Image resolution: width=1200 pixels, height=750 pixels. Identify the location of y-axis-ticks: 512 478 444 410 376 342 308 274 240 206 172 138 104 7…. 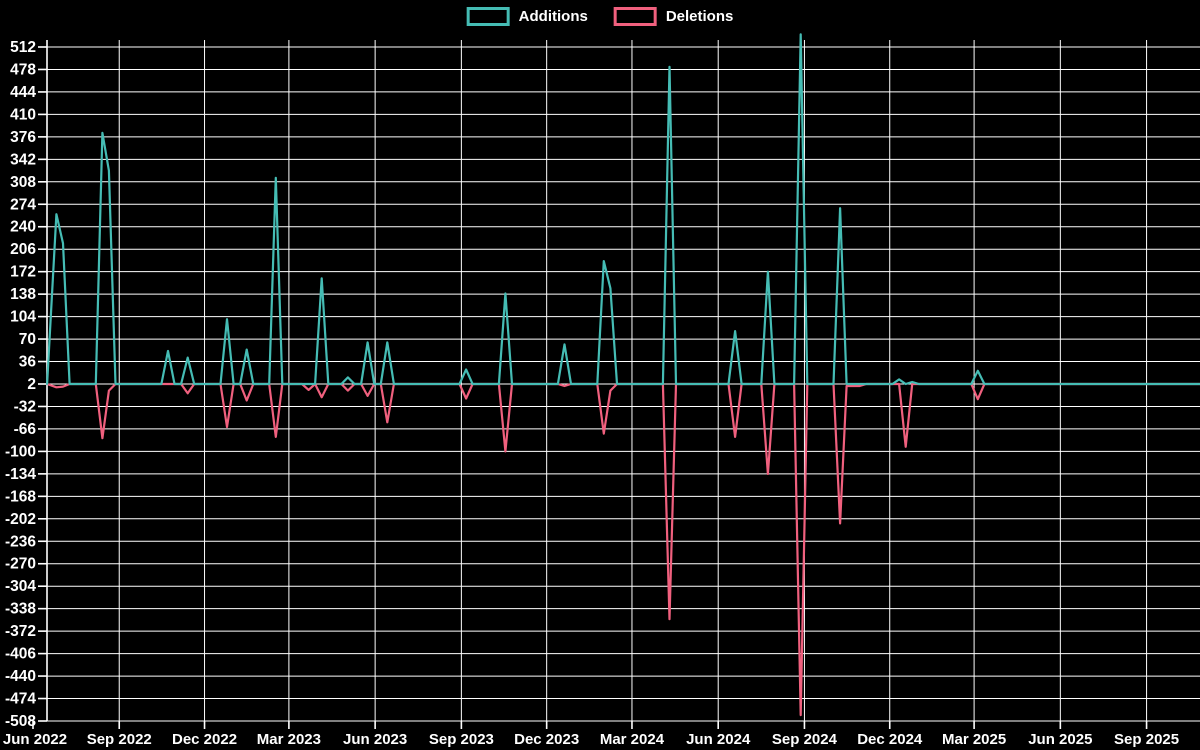
(26, 384).